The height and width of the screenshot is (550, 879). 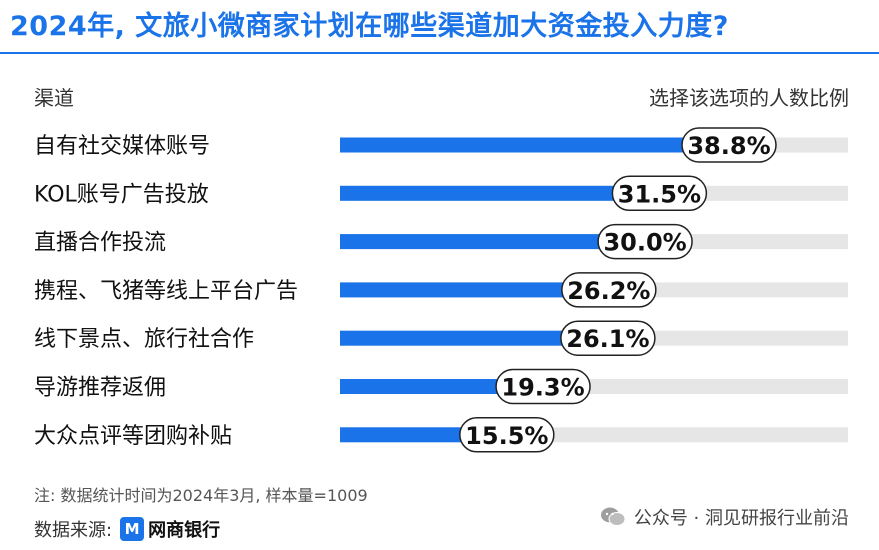 What do you see at coordinates (749, 98) in the screenshot?
I see `value-column-header: 选择该选项的人数比例` at bounding box center [749, 98].